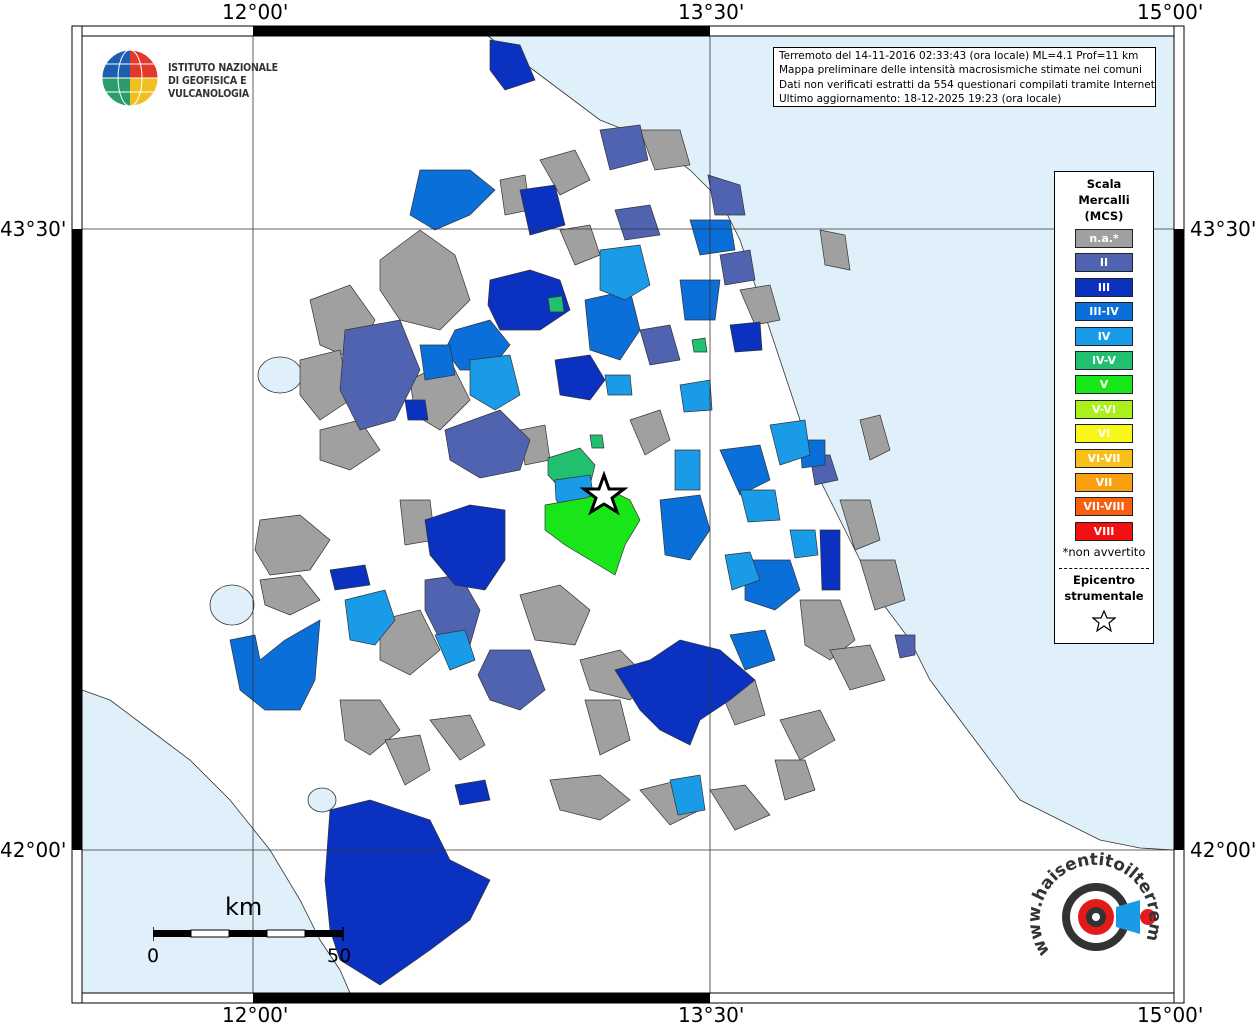 The height and width of the screenshot is (1027, 1256). I want to click on legend-title-line3: (MCS), so click(1104, 216).